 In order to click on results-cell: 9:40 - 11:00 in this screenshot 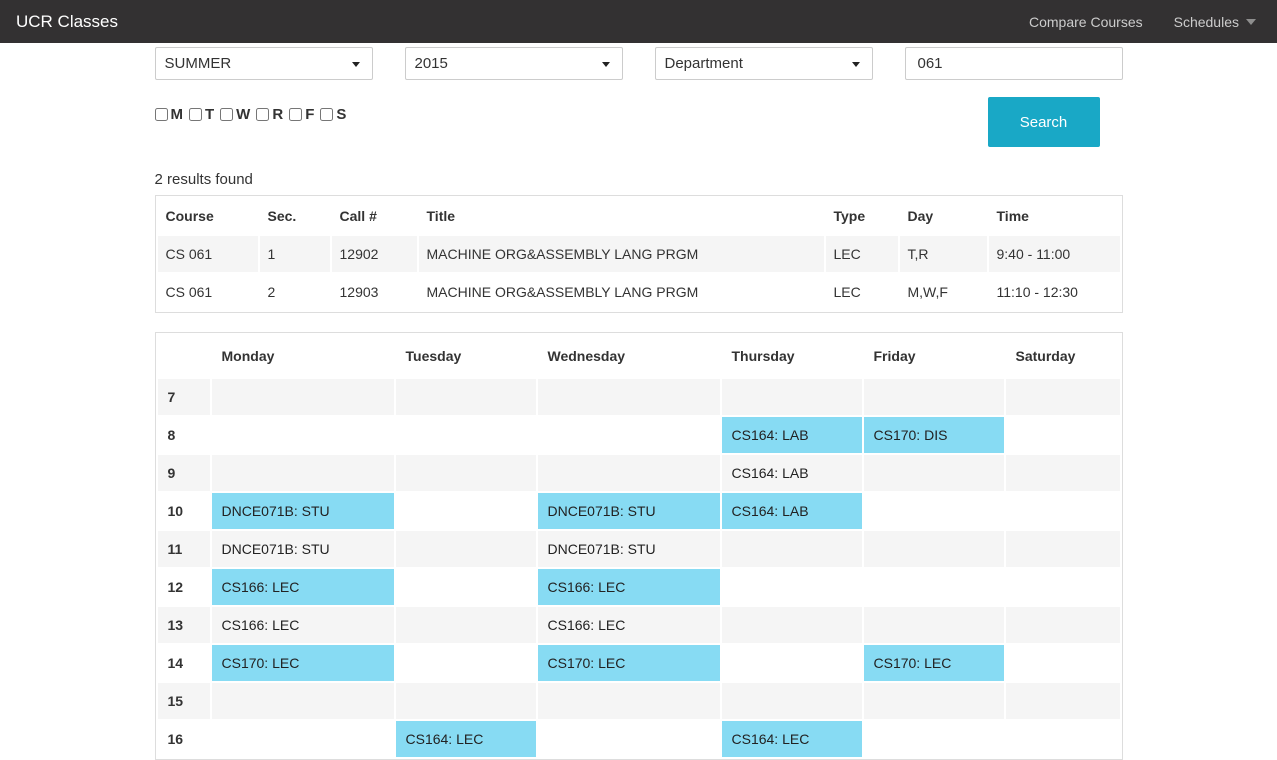, I will do `click(1054, 254)`.